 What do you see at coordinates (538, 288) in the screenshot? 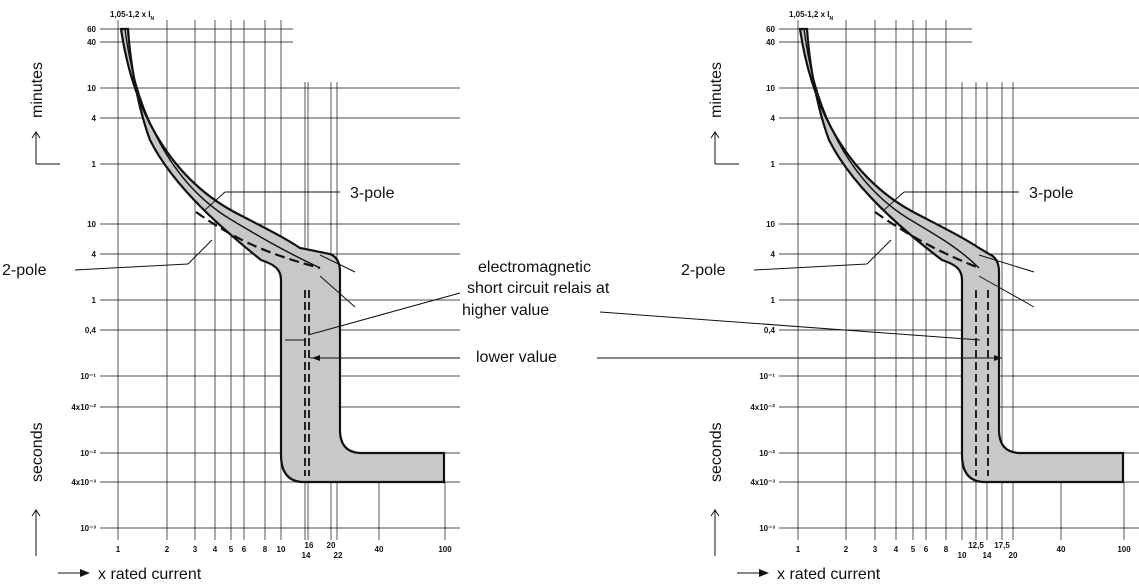
I see `label-short-circuit-relais: short circuit relais at` at bounding box center [538, 288].